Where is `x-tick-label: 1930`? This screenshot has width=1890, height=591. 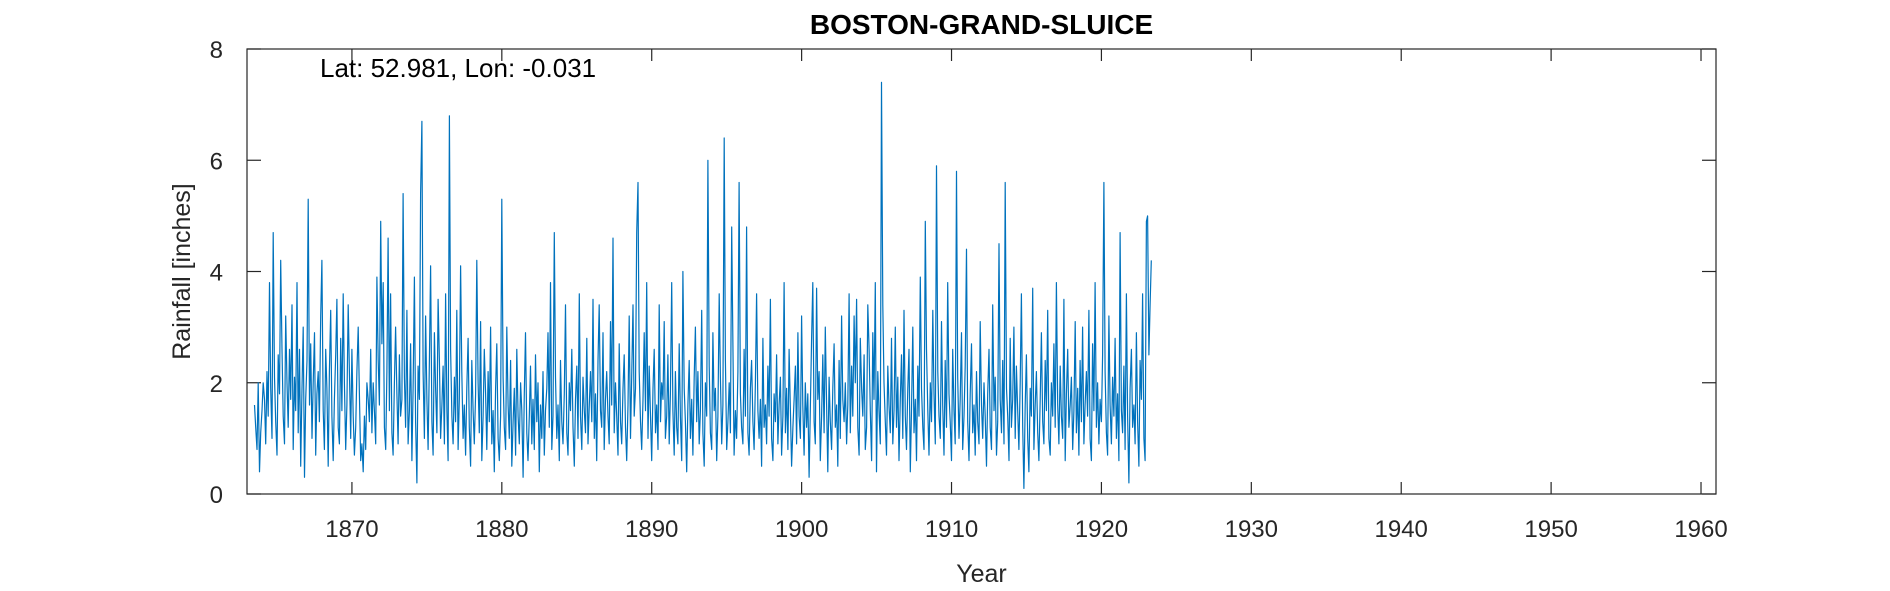
x-tick-label: 1930 is located at coordinates (1251, 529).